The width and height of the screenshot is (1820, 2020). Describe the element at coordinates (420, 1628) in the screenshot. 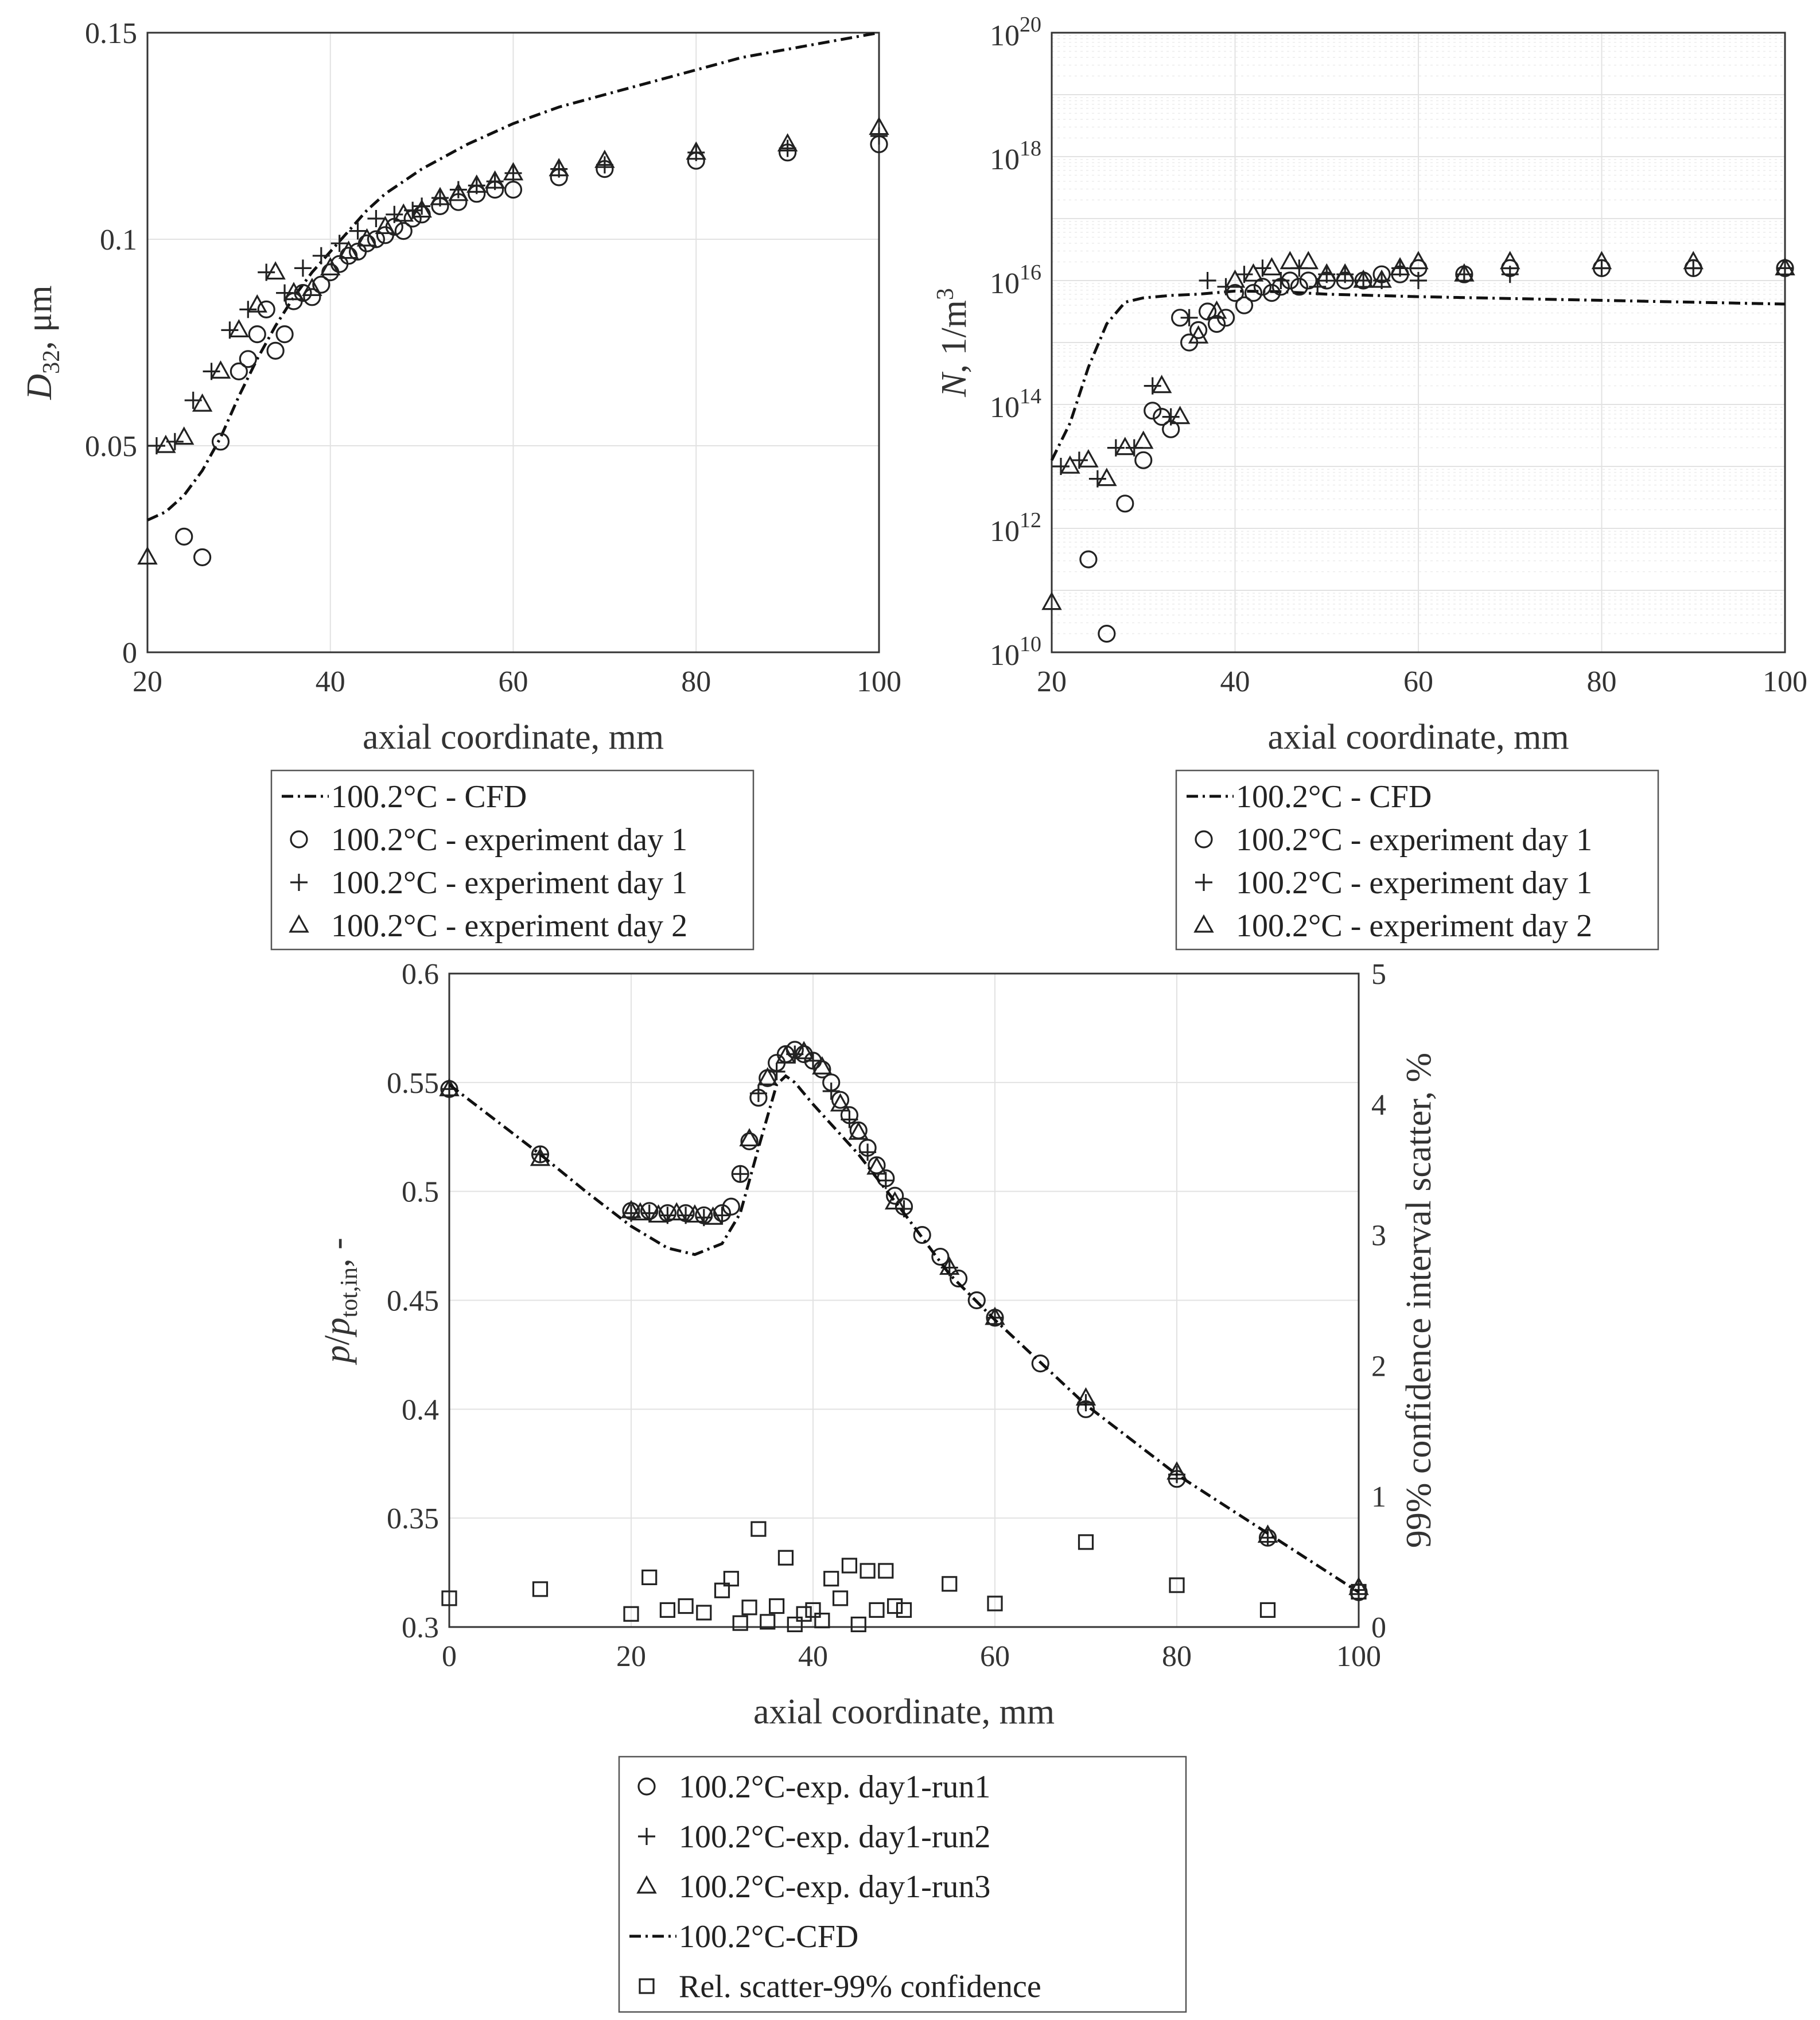

I see `pres-ytick-label: 0.3` at that location.